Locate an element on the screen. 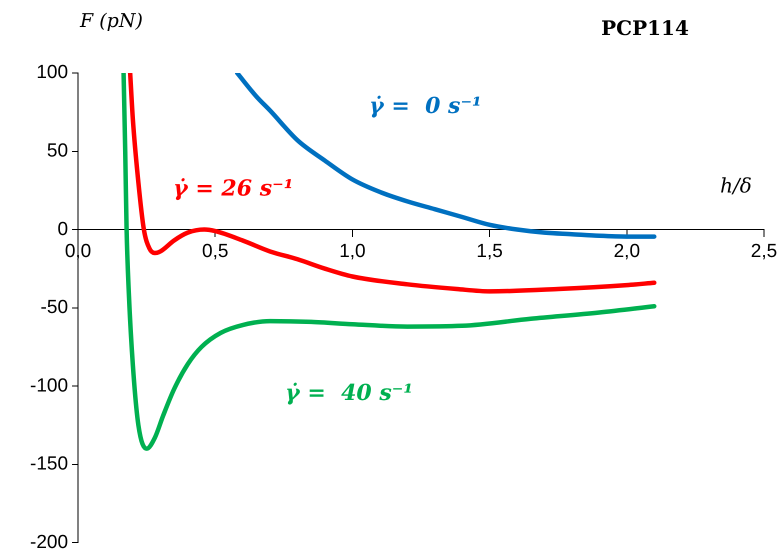 The height and width of the screenshot is (558, 782). y-tick-label: -150 is located at coordinates (49, 464).